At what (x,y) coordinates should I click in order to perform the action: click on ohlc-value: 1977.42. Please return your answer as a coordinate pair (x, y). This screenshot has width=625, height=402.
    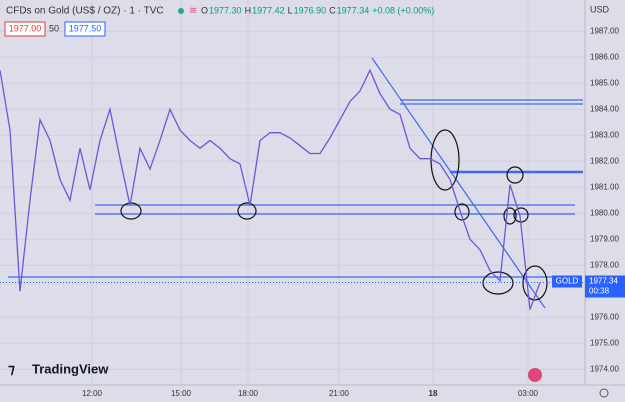
    Looking at the image, I should click on (268, 10).